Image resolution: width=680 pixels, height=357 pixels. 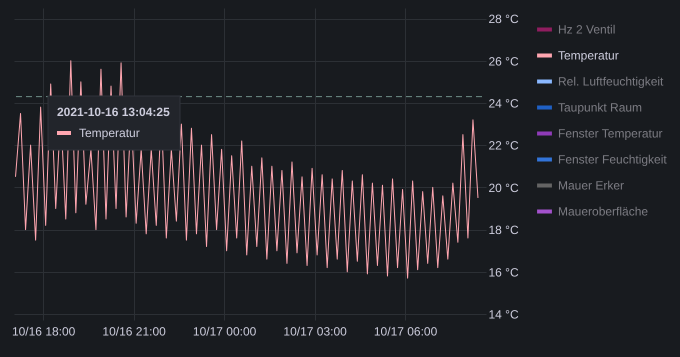 What do you see at coordinates (503, 103) in the screenshot?
I see `y-tick-label: 24 °C` at bounding box center [503, 103].